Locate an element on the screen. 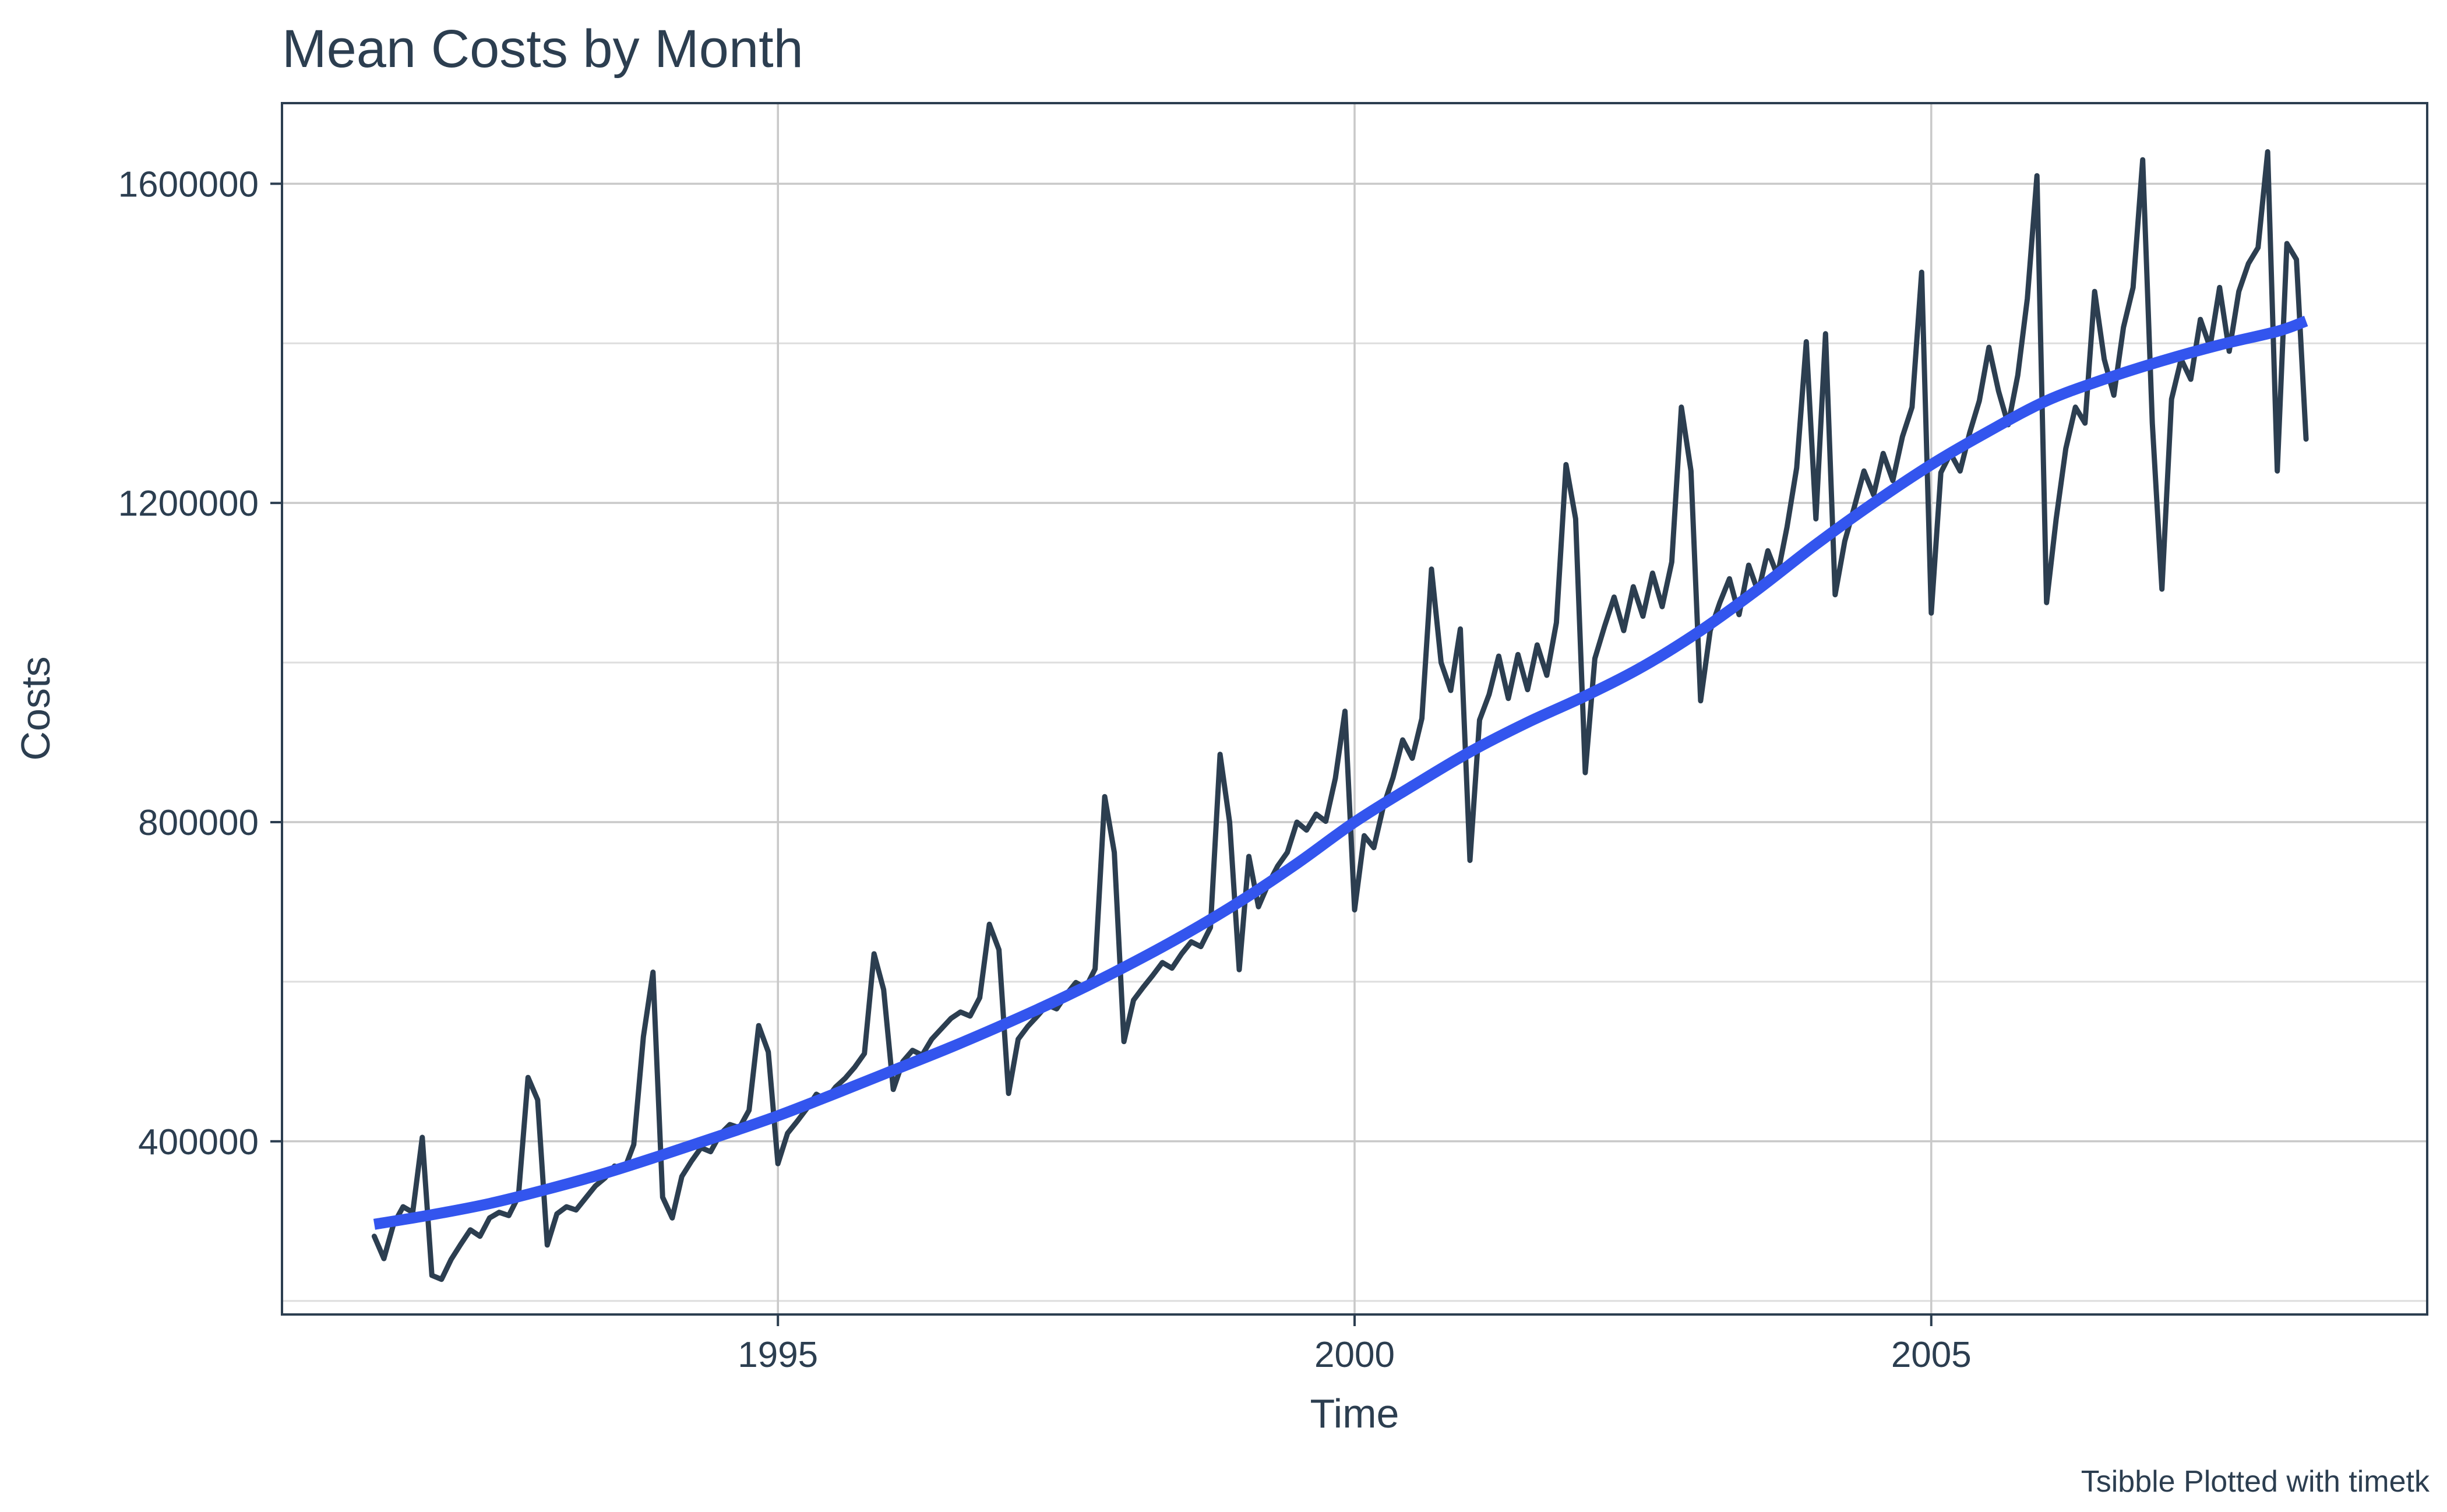 The image size is (2447, 1512). y-tick-label: 1600000 is located at coordinates (188, 185).